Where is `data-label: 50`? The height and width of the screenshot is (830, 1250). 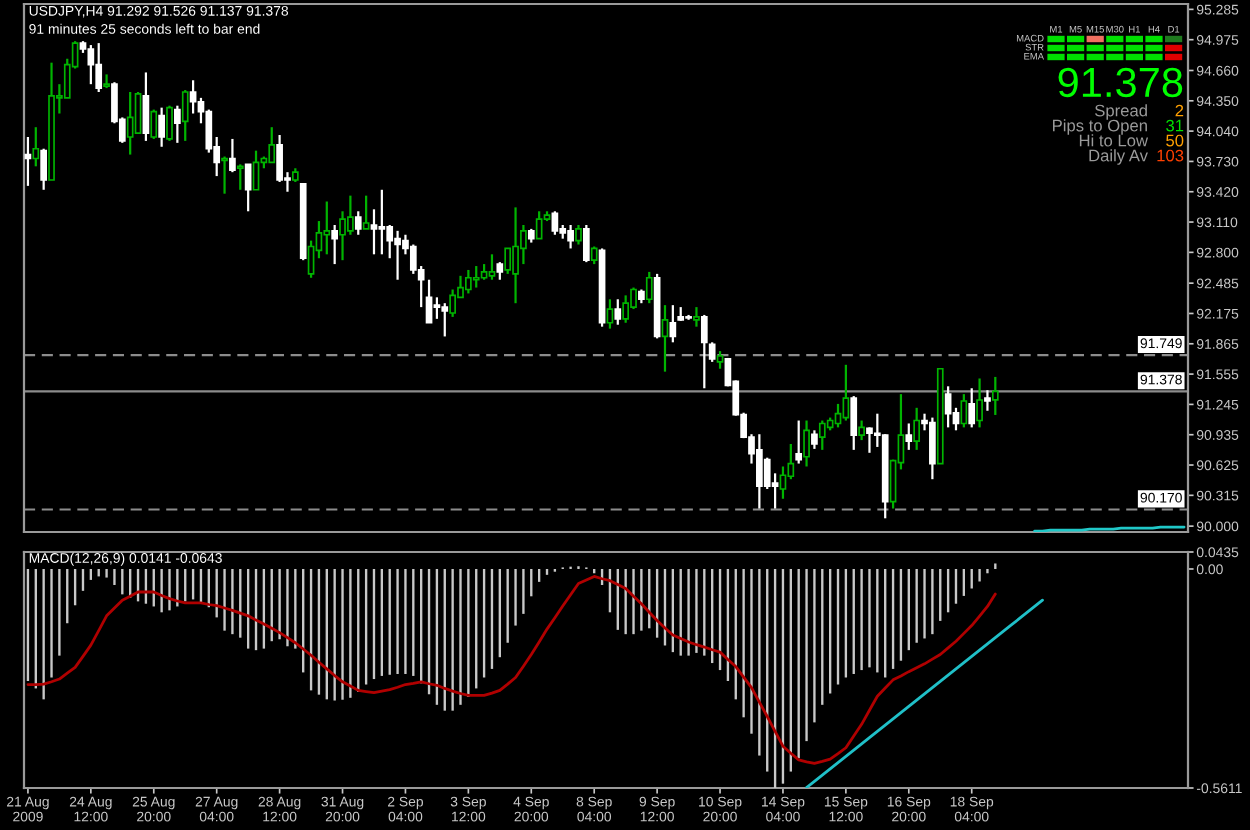
data-label: 50 is located at coordinates (1175, 140).